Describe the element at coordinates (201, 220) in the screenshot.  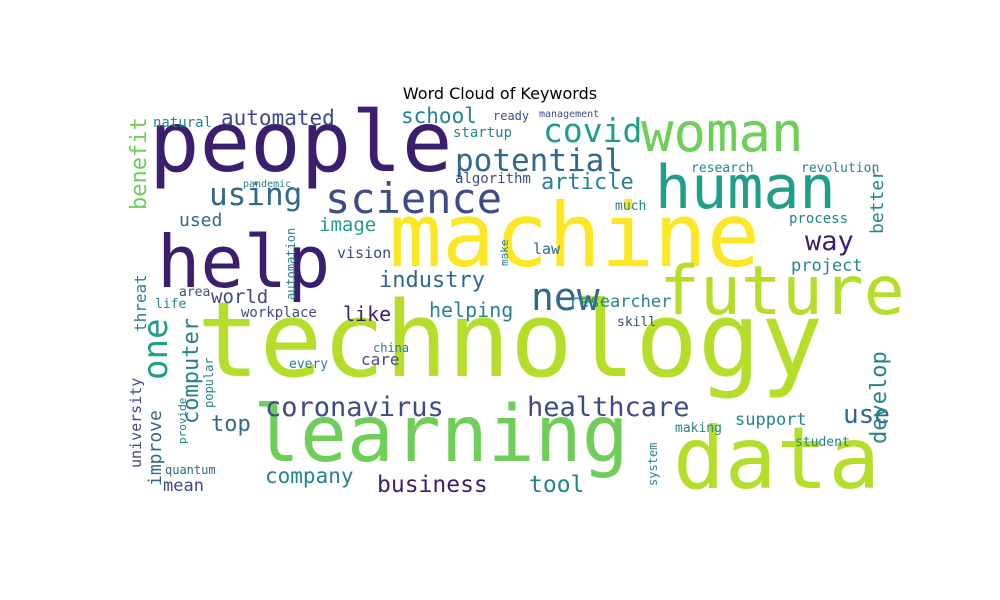
I see `word-used: used` at that location.